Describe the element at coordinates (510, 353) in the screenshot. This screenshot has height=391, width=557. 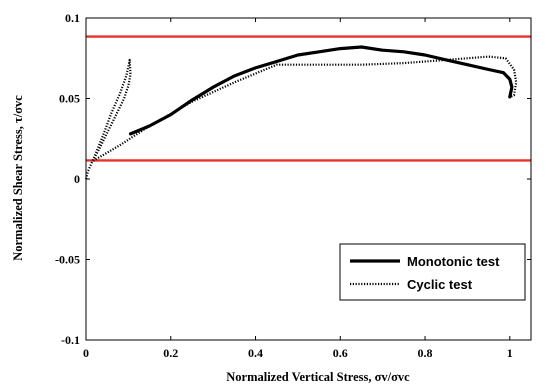
I see `x-tick-label: 1` at that location.